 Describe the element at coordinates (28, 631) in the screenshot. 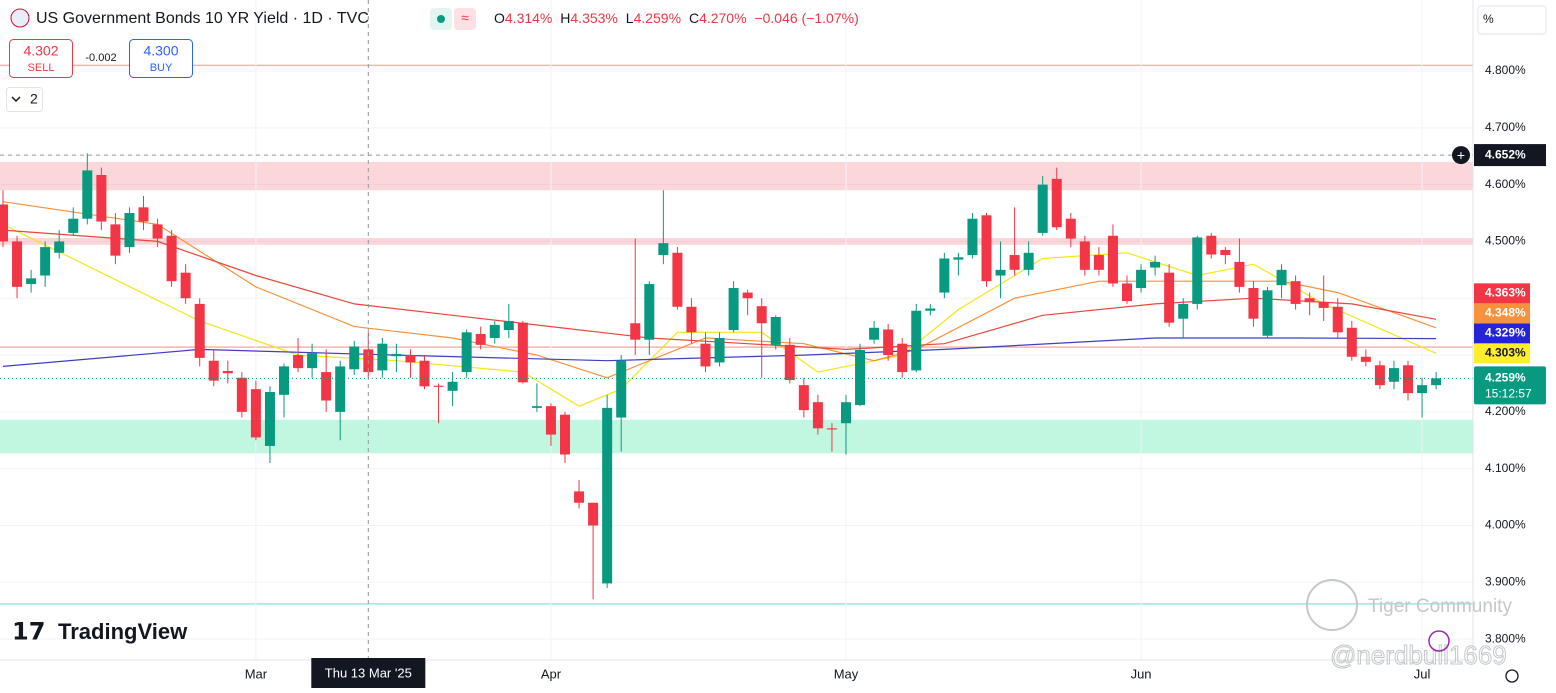

I see `logo-mark: 𝟭𝟳` at that location.